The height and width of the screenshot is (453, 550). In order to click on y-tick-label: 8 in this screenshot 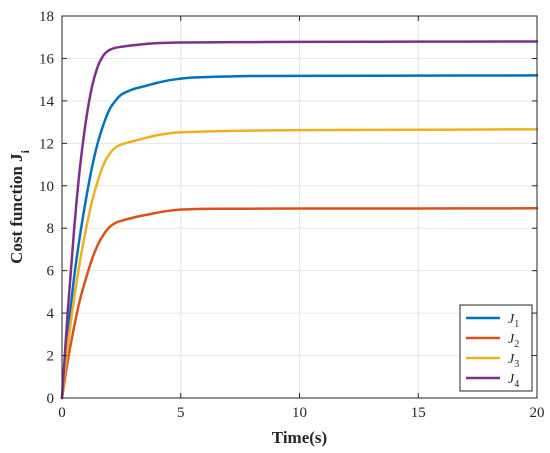, I will do `click(51, 229)`.